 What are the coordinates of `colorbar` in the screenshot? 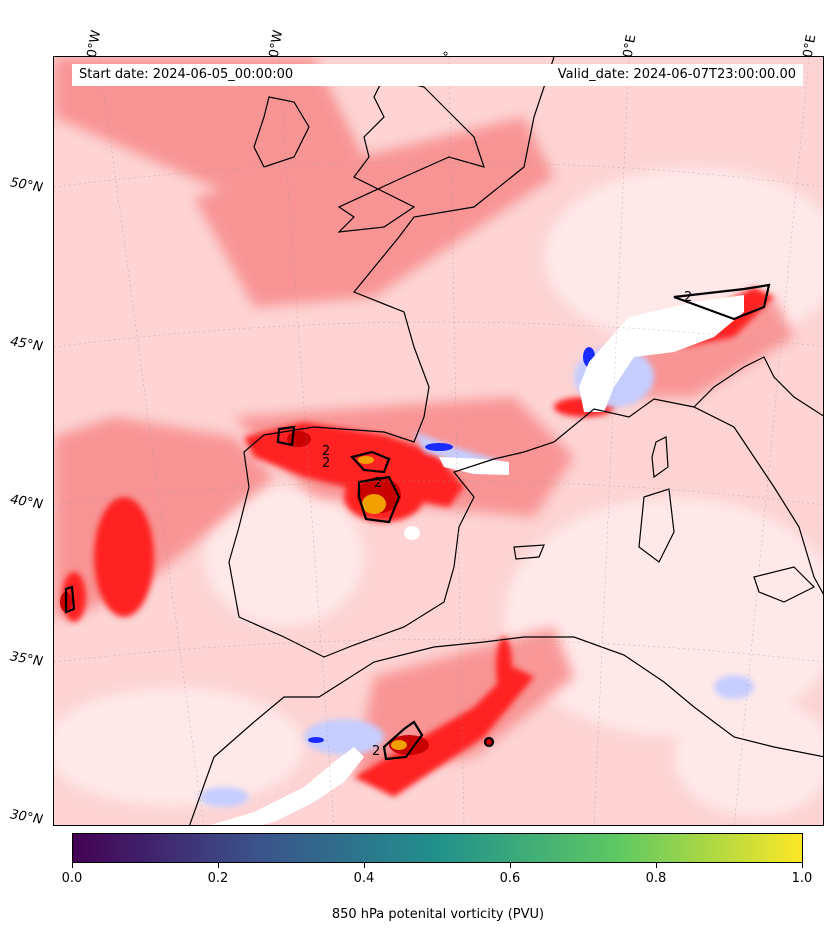 It's located at (437, 848).